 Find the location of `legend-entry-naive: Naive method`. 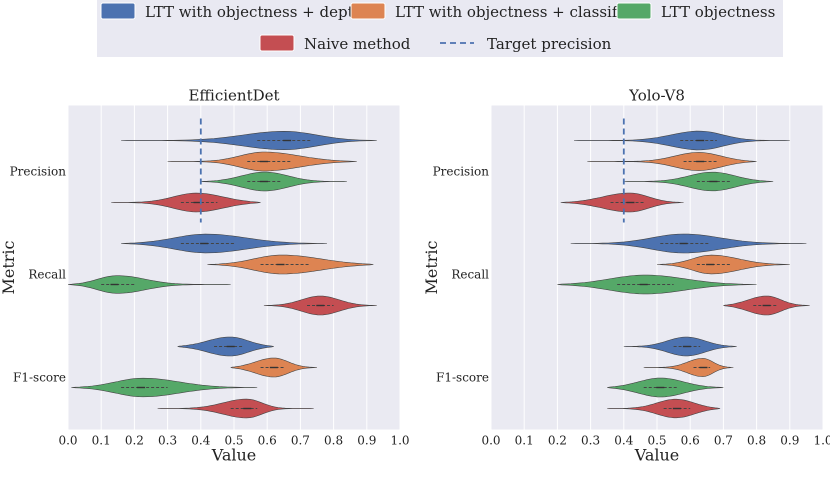

legend-entry-naive: Naive method is located at coordinates (335, 43).